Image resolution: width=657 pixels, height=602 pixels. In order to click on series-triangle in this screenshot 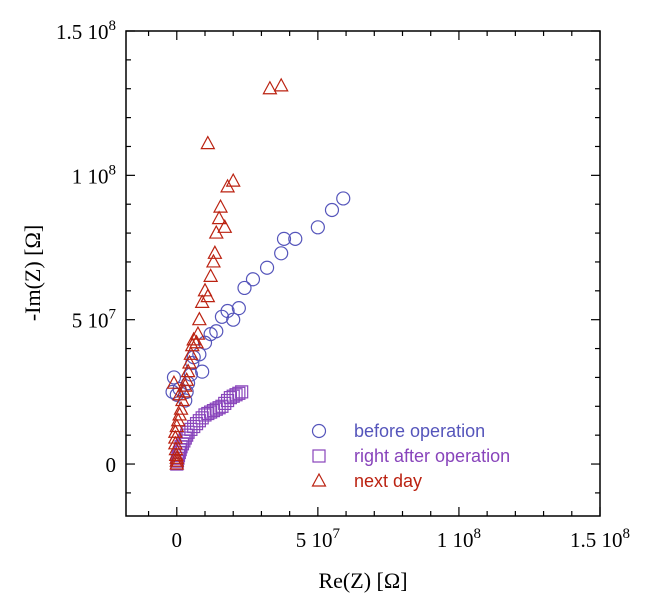, I will do `click(227, 273)`.